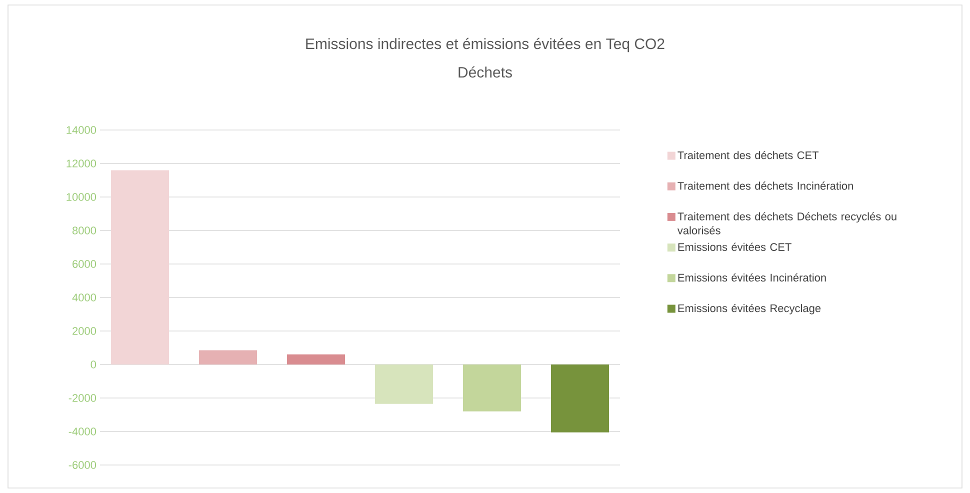 Image resolution: width=970 pixels, height=493 pixels. What do you see at coordinates (485, 72) in the screenshot?
I see `chart-subtitle: Déchets` at bounding box center [485, 72].